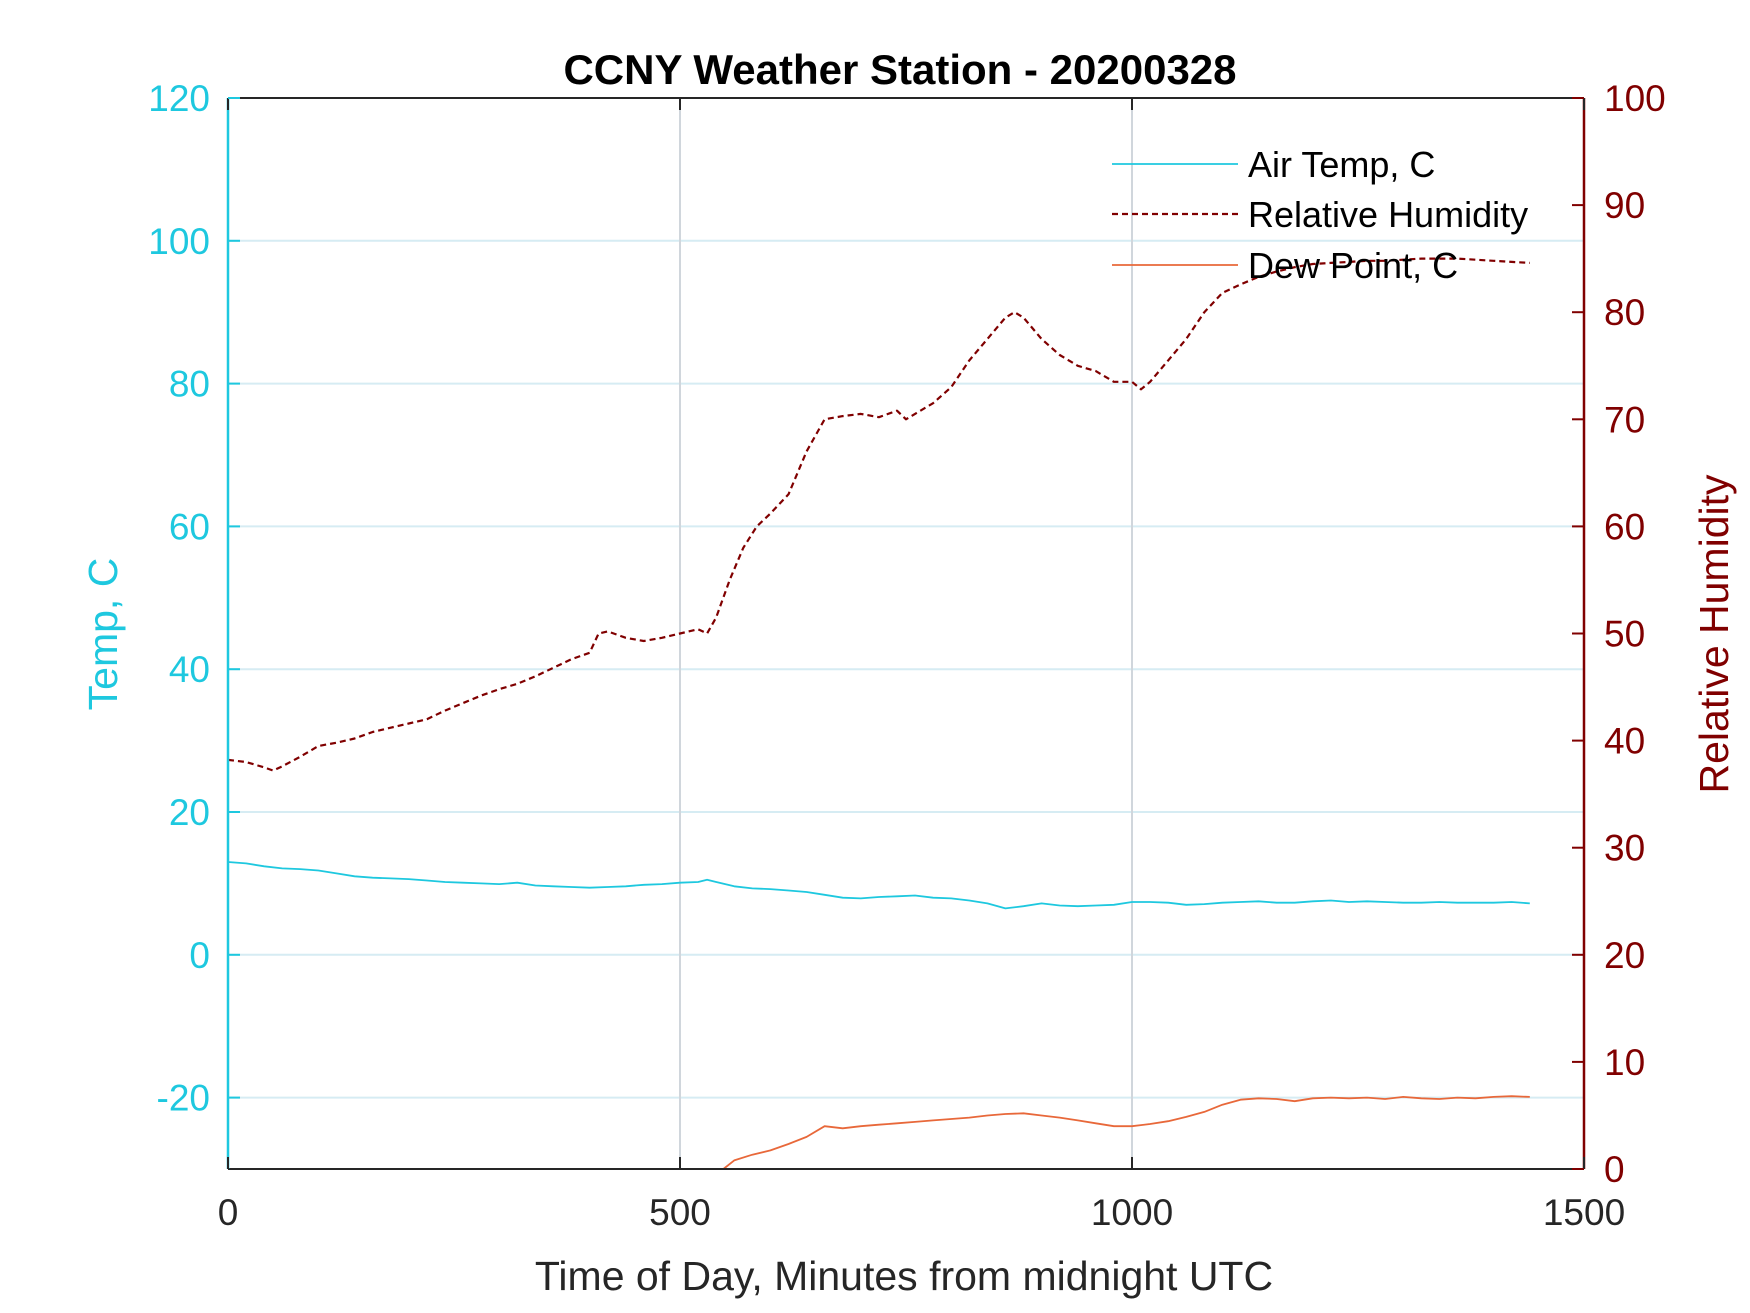  What do you see at coordinates (680, 1212) in the screenshot?
I see `x-tick-label: 500` at bounding box center [680, 1212].